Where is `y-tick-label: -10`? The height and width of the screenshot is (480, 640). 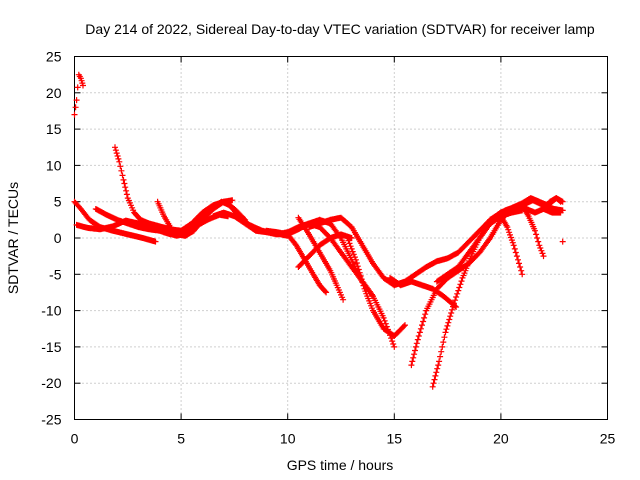 y-tick-label: -10 is located at coordinates (51, 311).